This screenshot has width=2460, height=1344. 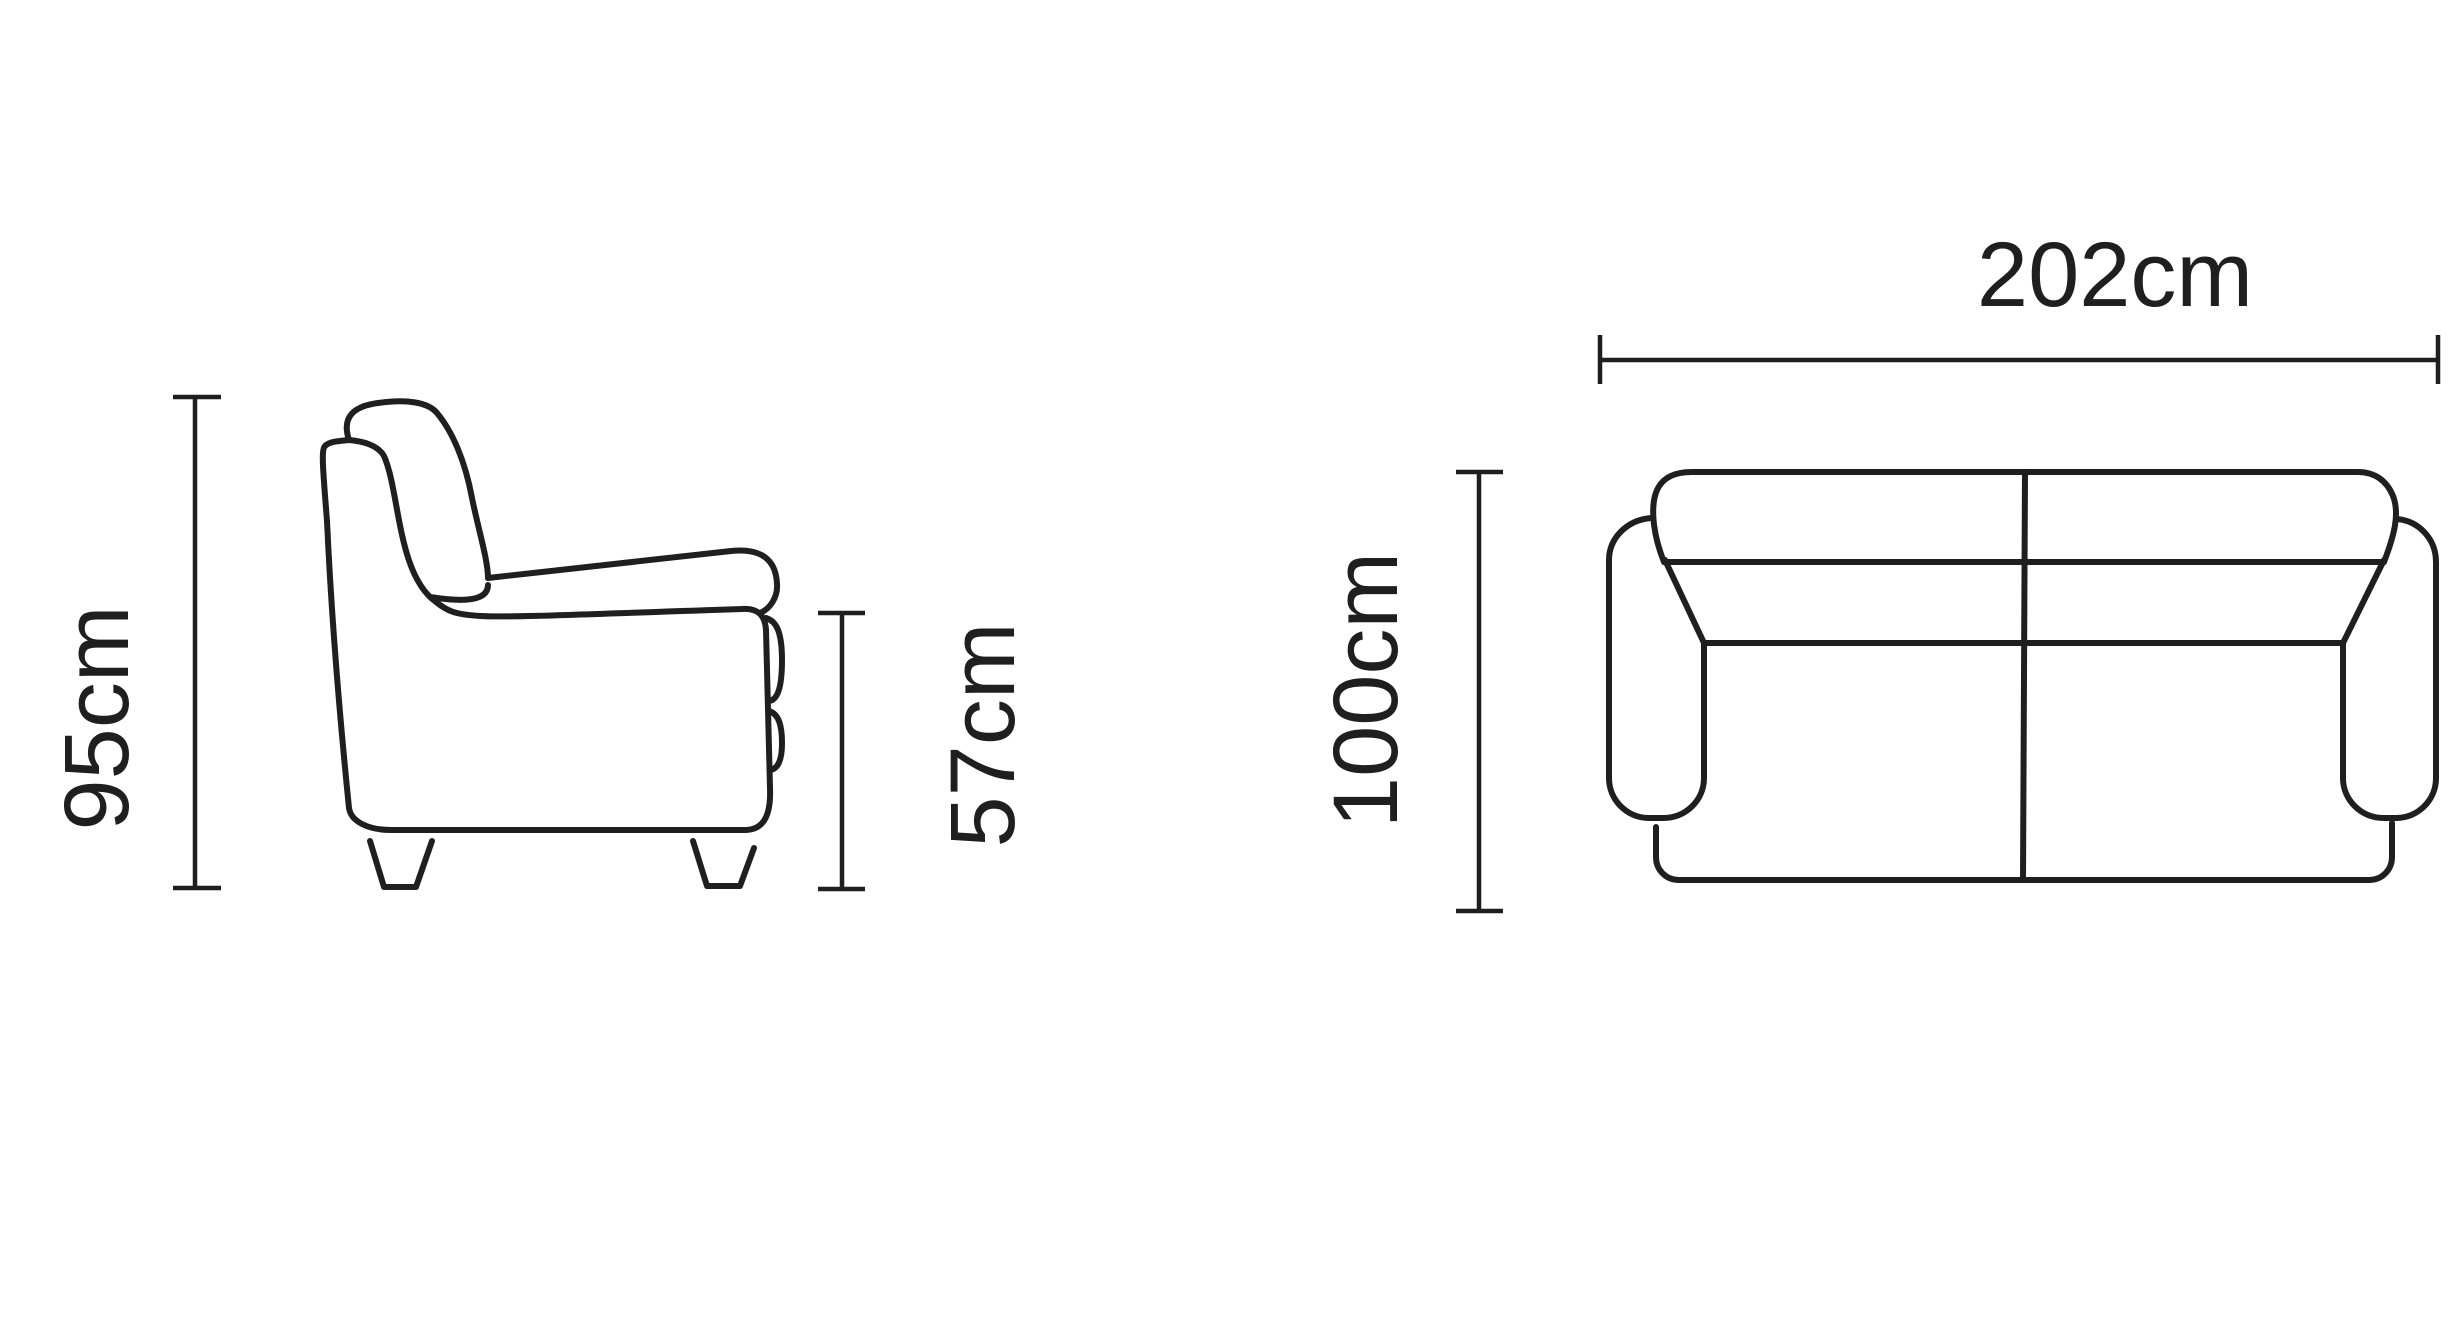 I want to click on depth-dimension, so click(x=1479, y=691).